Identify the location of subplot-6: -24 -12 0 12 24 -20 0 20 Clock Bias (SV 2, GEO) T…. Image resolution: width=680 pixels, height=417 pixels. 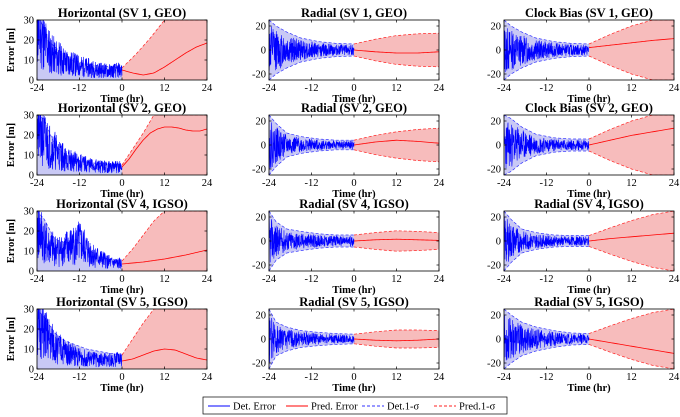
(583, 150).